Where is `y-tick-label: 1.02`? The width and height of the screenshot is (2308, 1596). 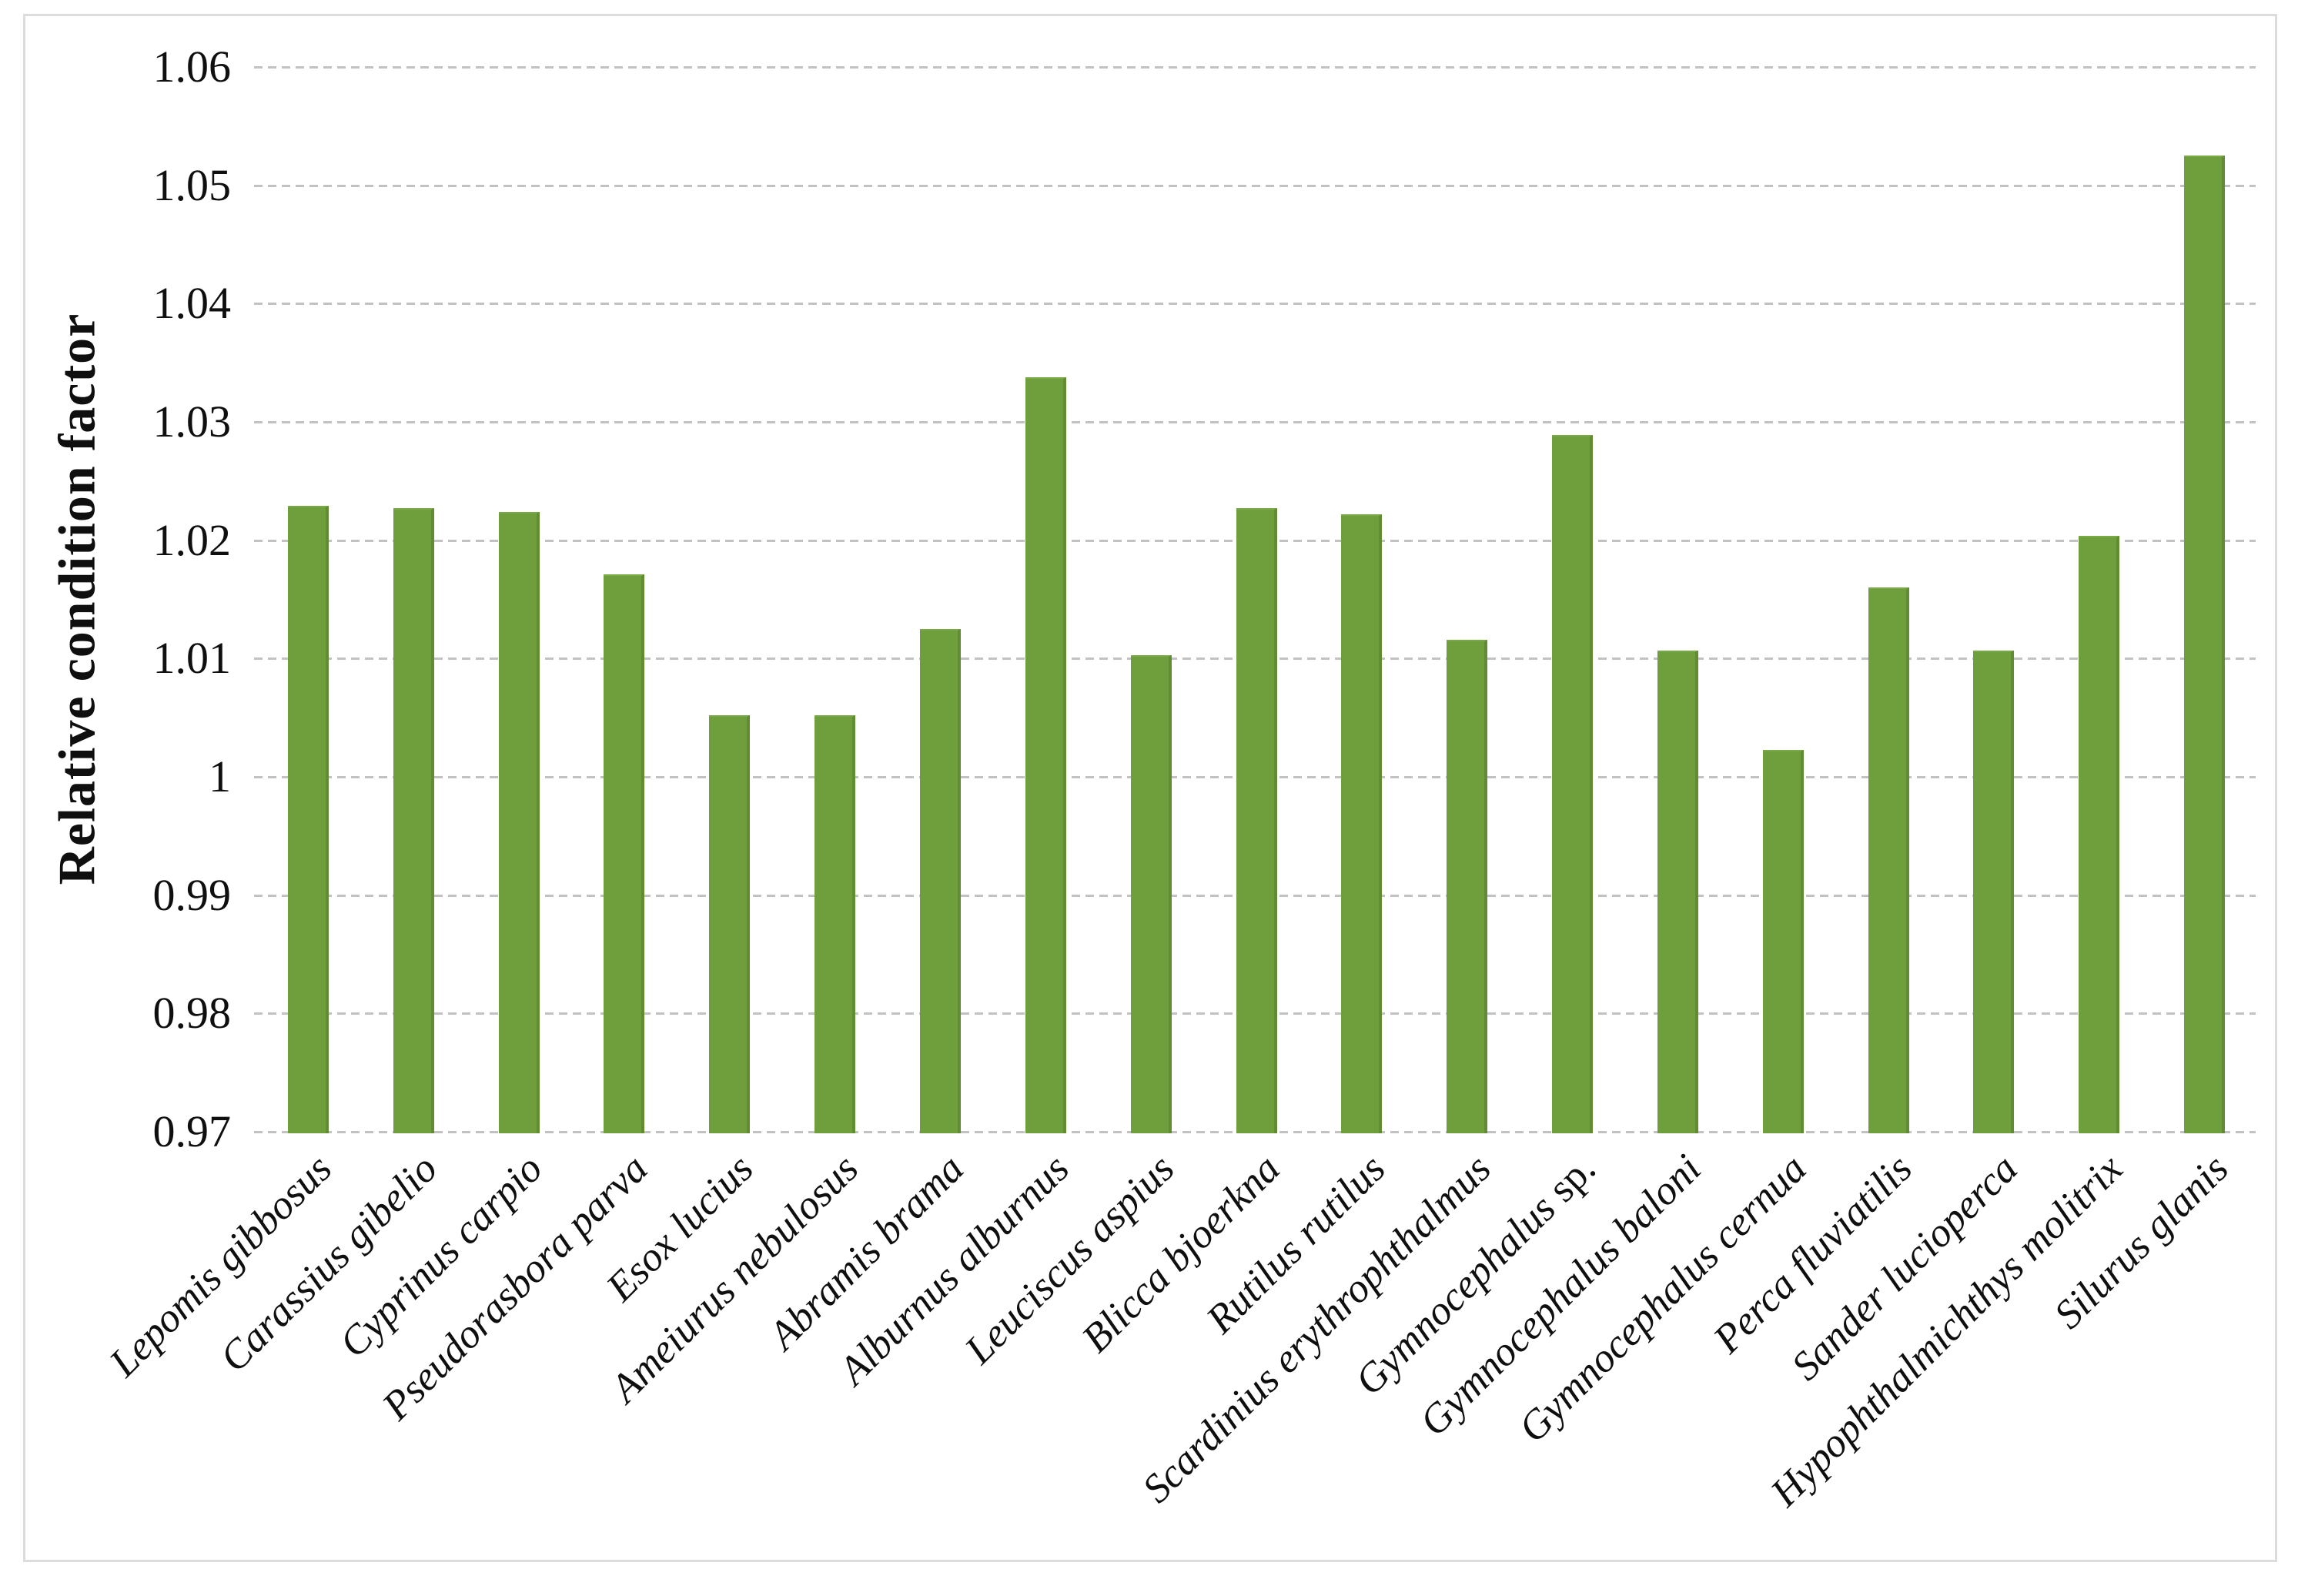 y-tick-label: 1.02 is located at coordinates (192, 539).